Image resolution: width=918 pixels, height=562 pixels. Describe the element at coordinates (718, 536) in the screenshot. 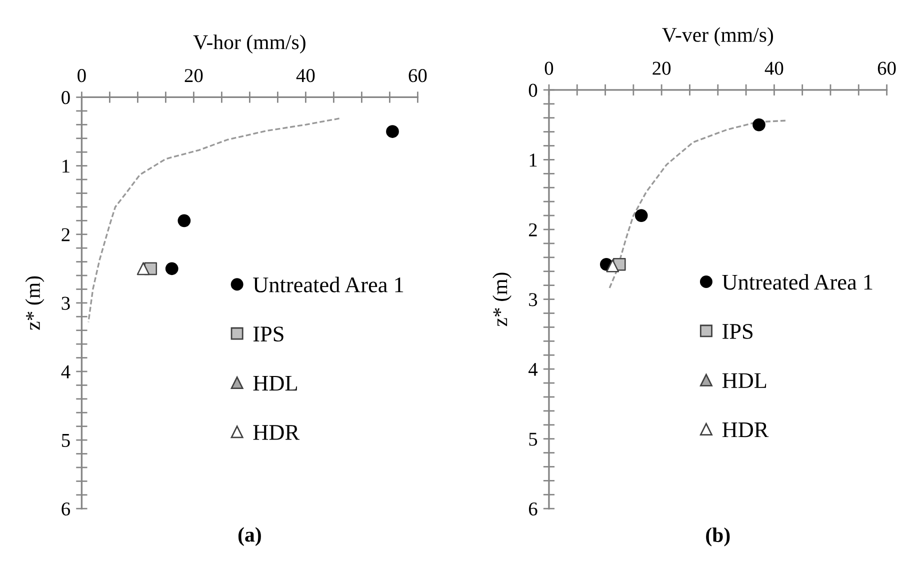

I see `text: (b)` at that location.